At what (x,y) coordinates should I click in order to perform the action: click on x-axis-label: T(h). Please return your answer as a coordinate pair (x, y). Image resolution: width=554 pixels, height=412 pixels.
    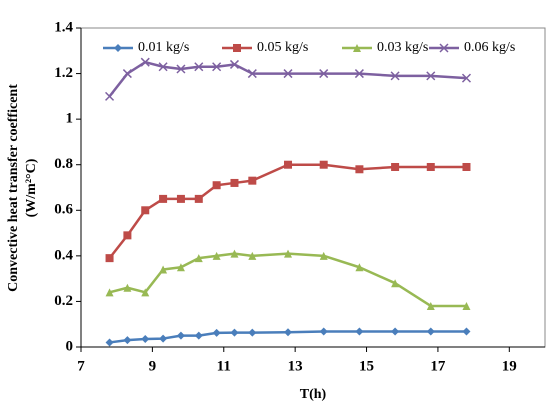
    Looking at the image, I should click on (313, 394).